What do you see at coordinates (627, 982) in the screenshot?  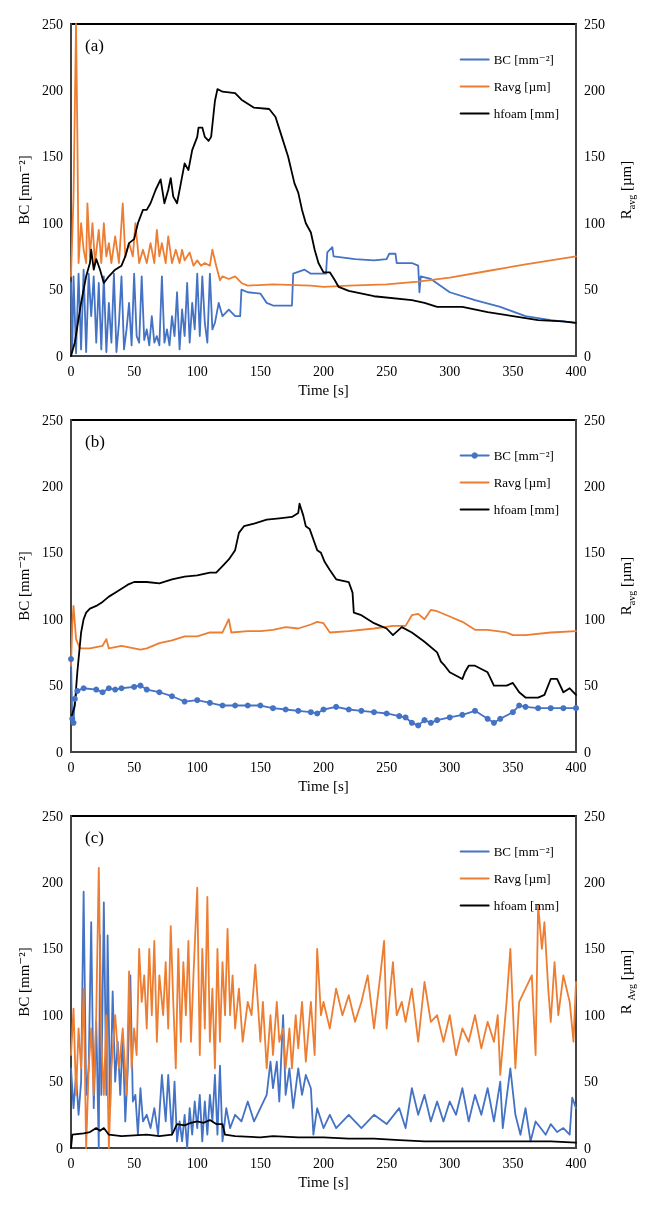 I see `y2-axis-title: R Avg [µm]` at bounding box center [627, 982].